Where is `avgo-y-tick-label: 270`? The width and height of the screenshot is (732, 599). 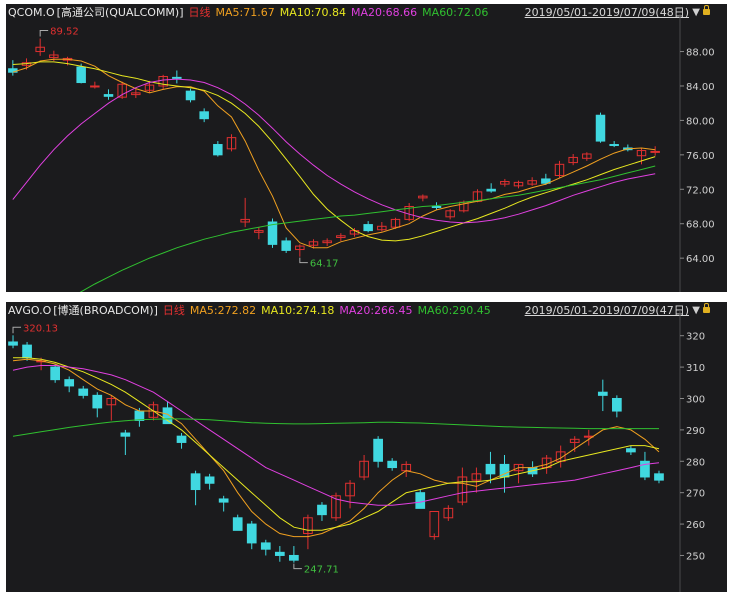
avgo-y-tick-label: 270 is located at coordinates (695, 494).